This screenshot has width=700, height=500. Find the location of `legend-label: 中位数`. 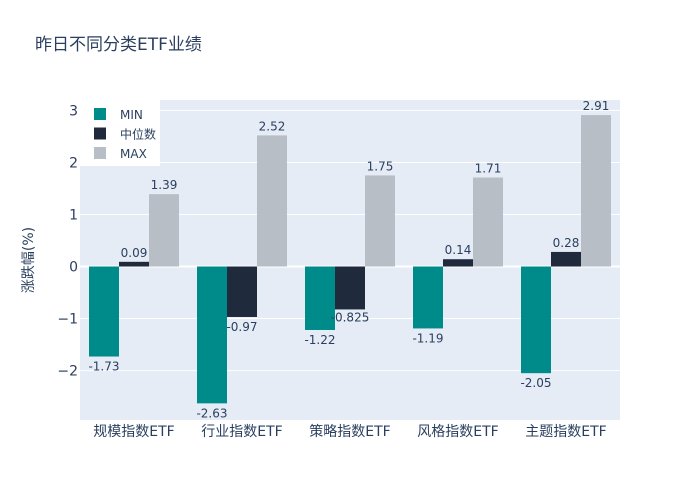

legend-label: 中位数 is located at coordinates (138, 134).